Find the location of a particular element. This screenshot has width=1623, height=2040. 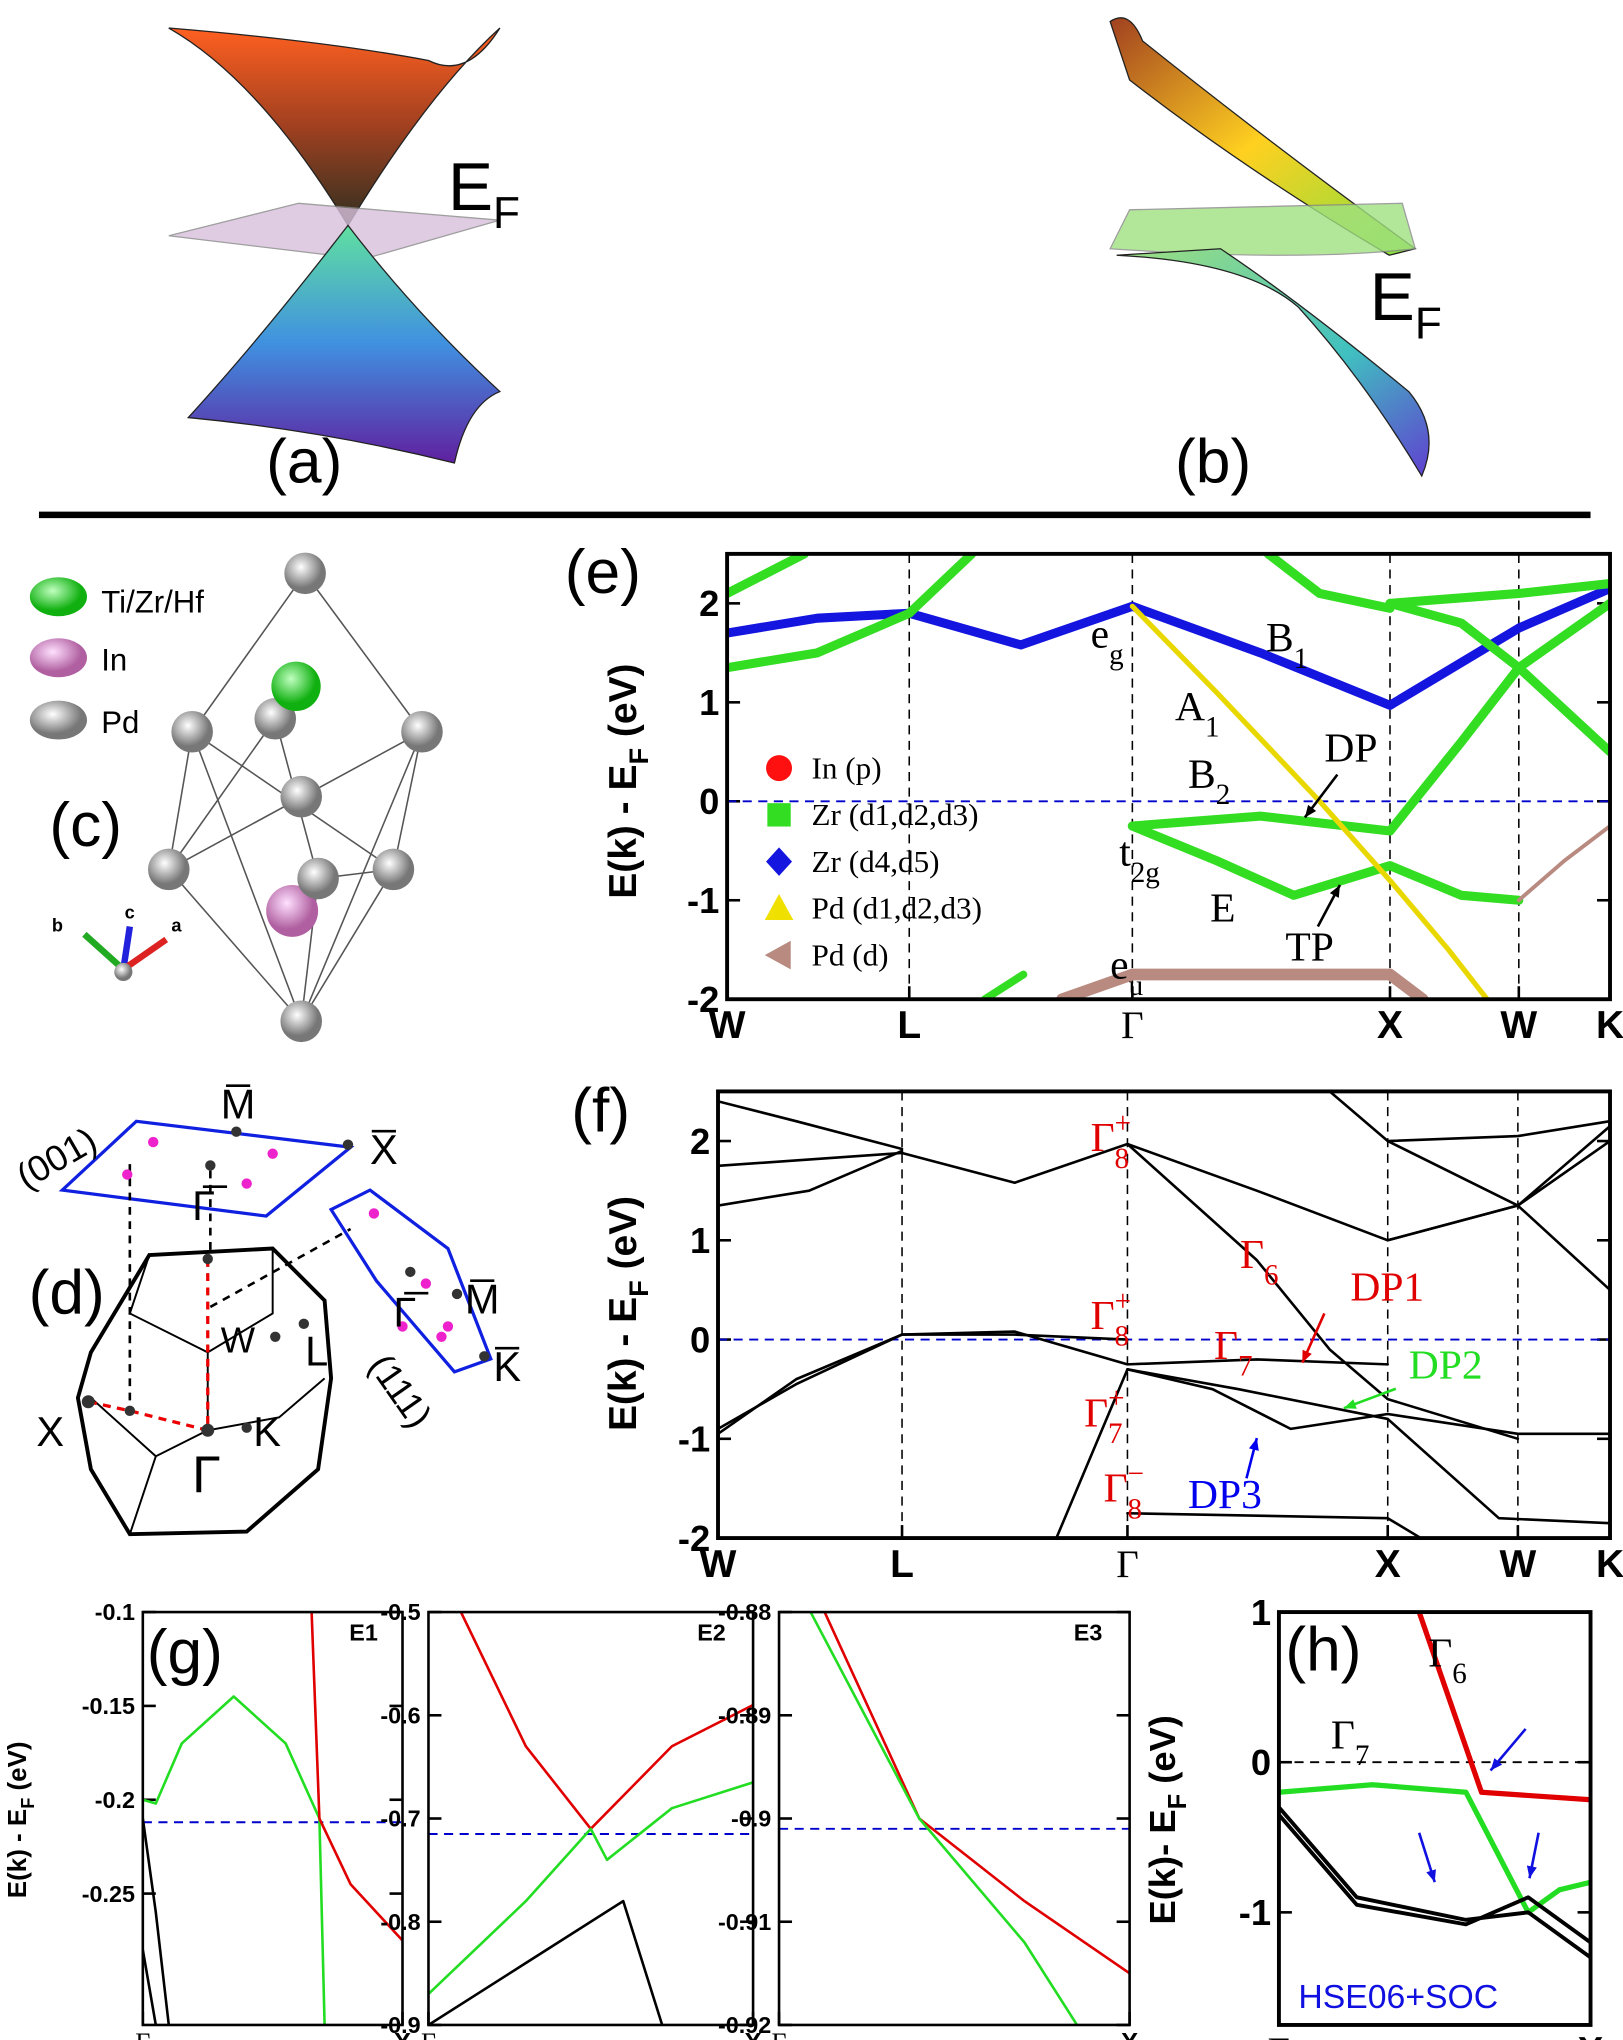

y-tick-label: -0.8 is located at coordinates (400, 1922).